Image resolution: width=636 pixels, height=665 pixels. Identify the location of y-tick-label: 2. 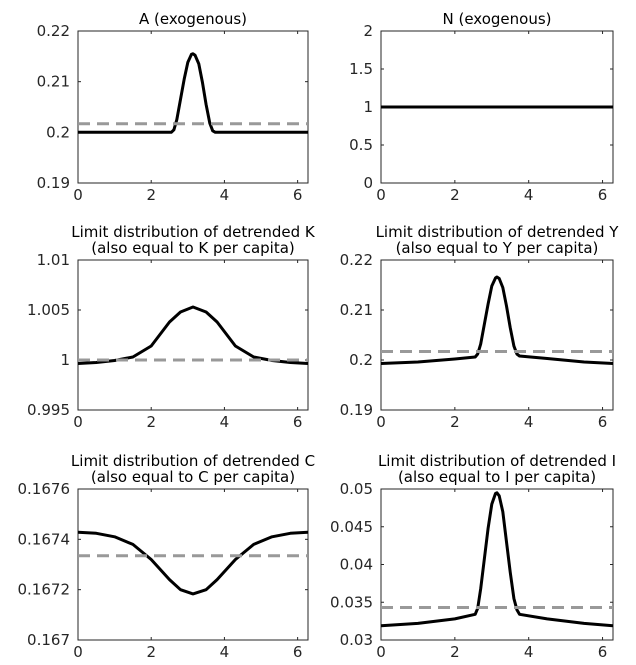
(368, 31).